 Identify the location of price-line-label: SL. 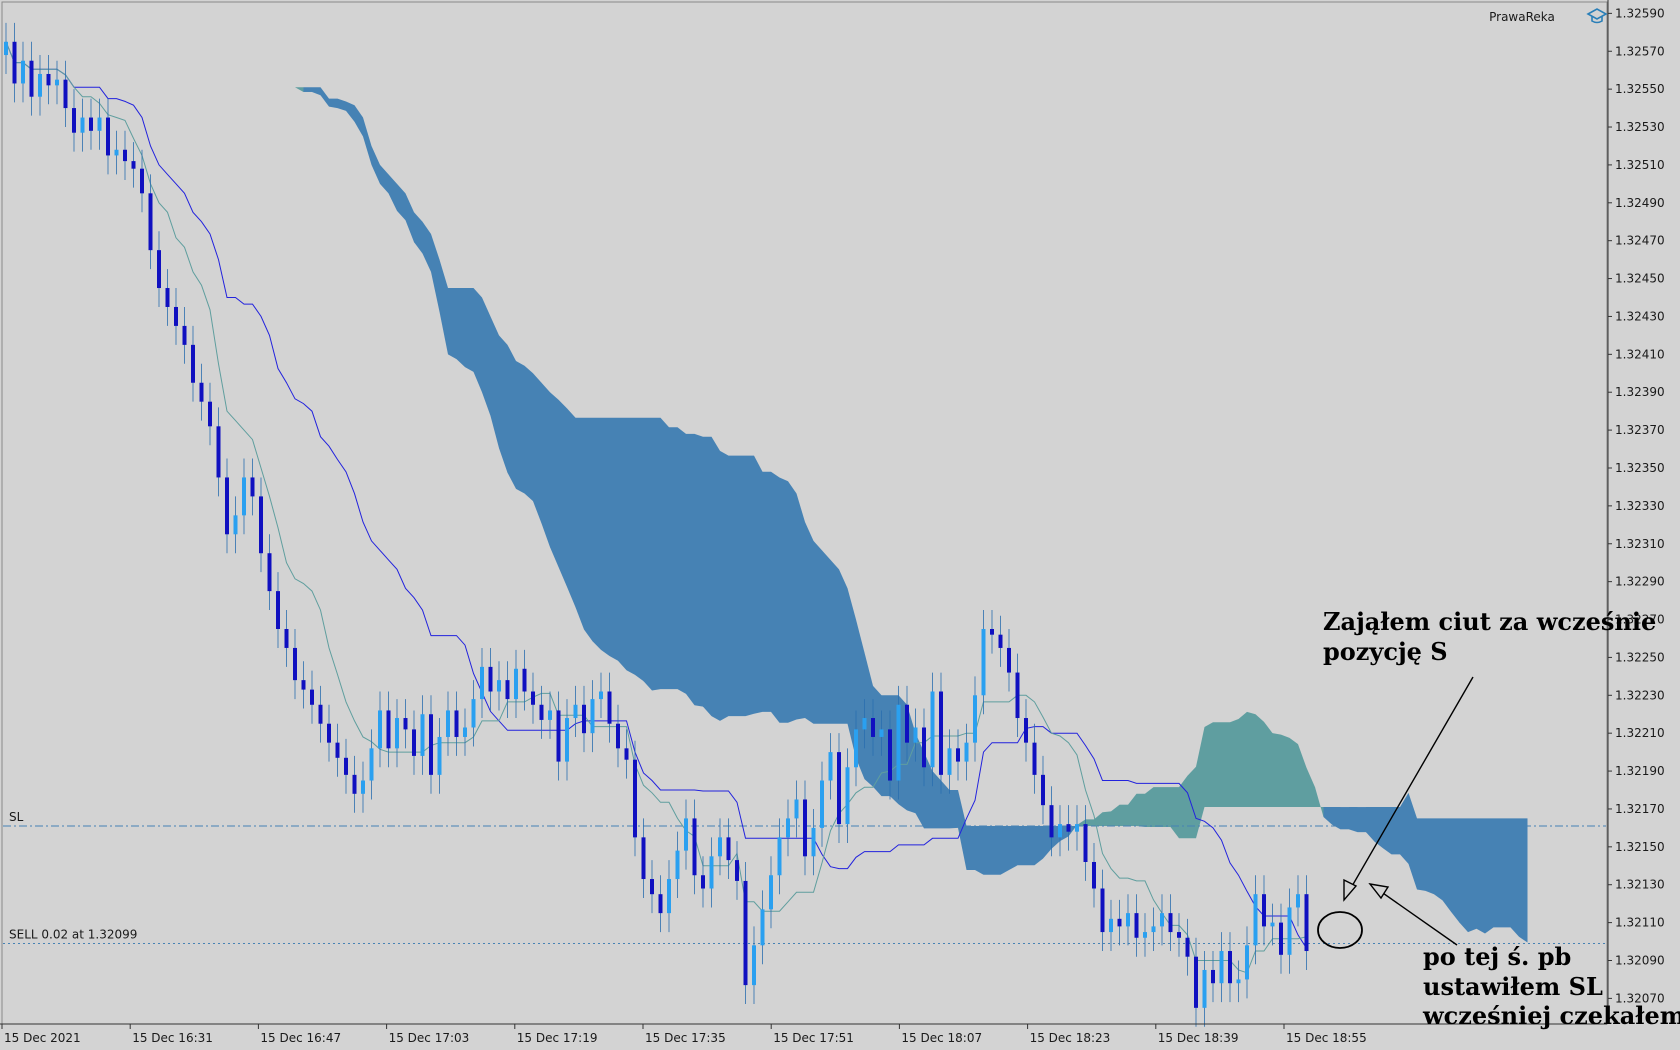
(16, 817).